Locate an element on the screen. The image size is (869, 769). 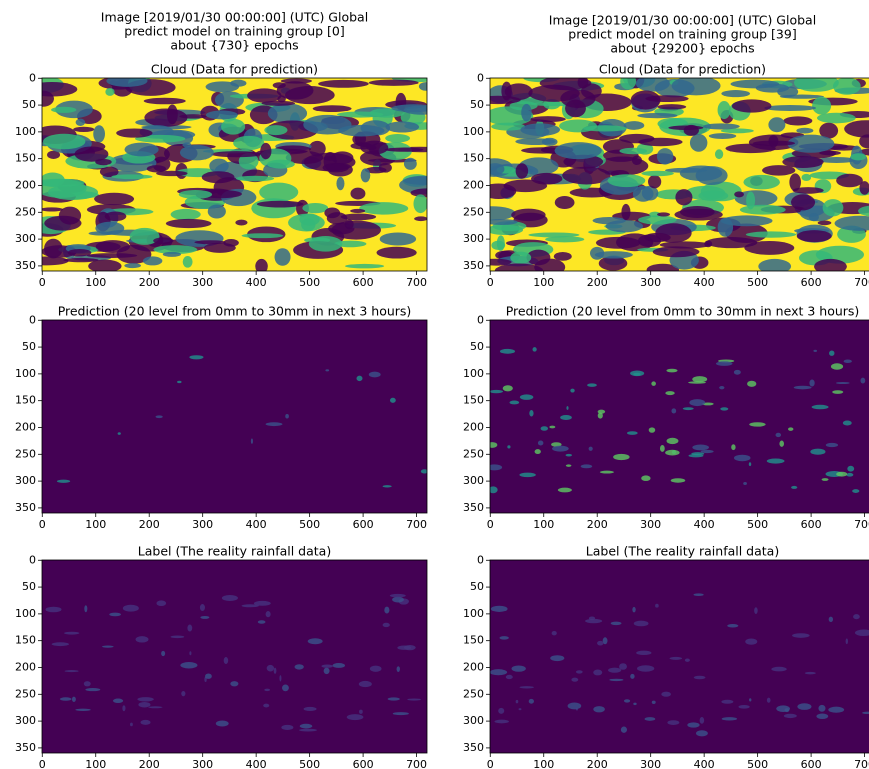
axes-frame is located at coordinates (234, 174).